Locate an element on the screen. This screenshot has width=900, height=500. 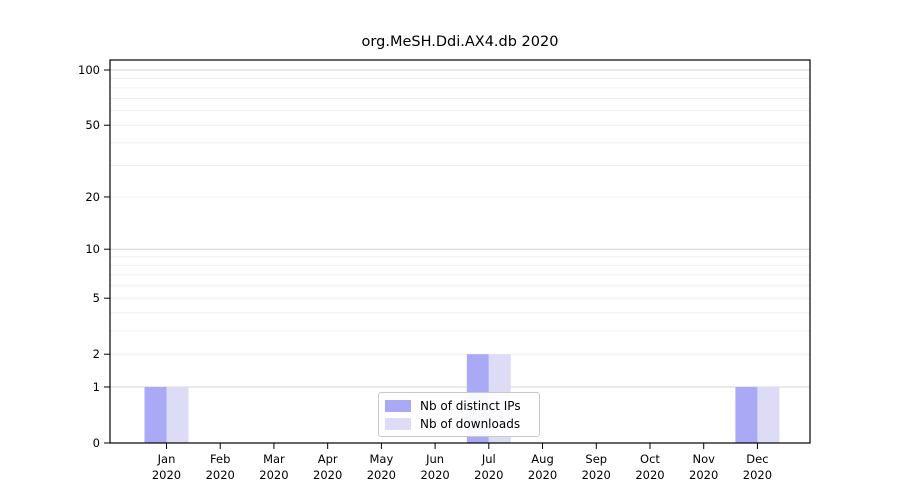
x-tick-label-month: Apr is located at coordinates (328, 459).